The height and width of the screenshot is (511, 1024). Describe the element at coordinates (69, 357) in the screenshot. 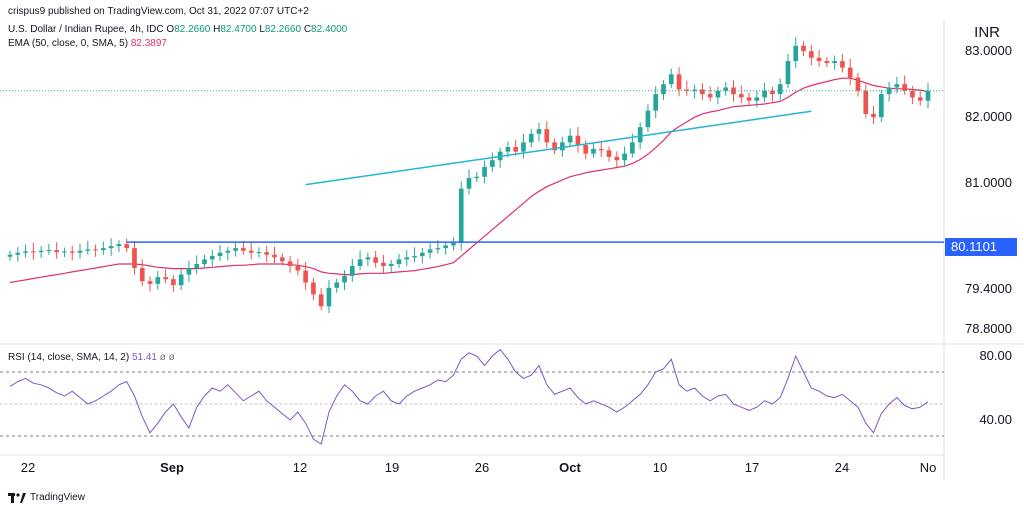

I see `rsi-label: RSI (14, close, SMA, 14, 2)` at that location.